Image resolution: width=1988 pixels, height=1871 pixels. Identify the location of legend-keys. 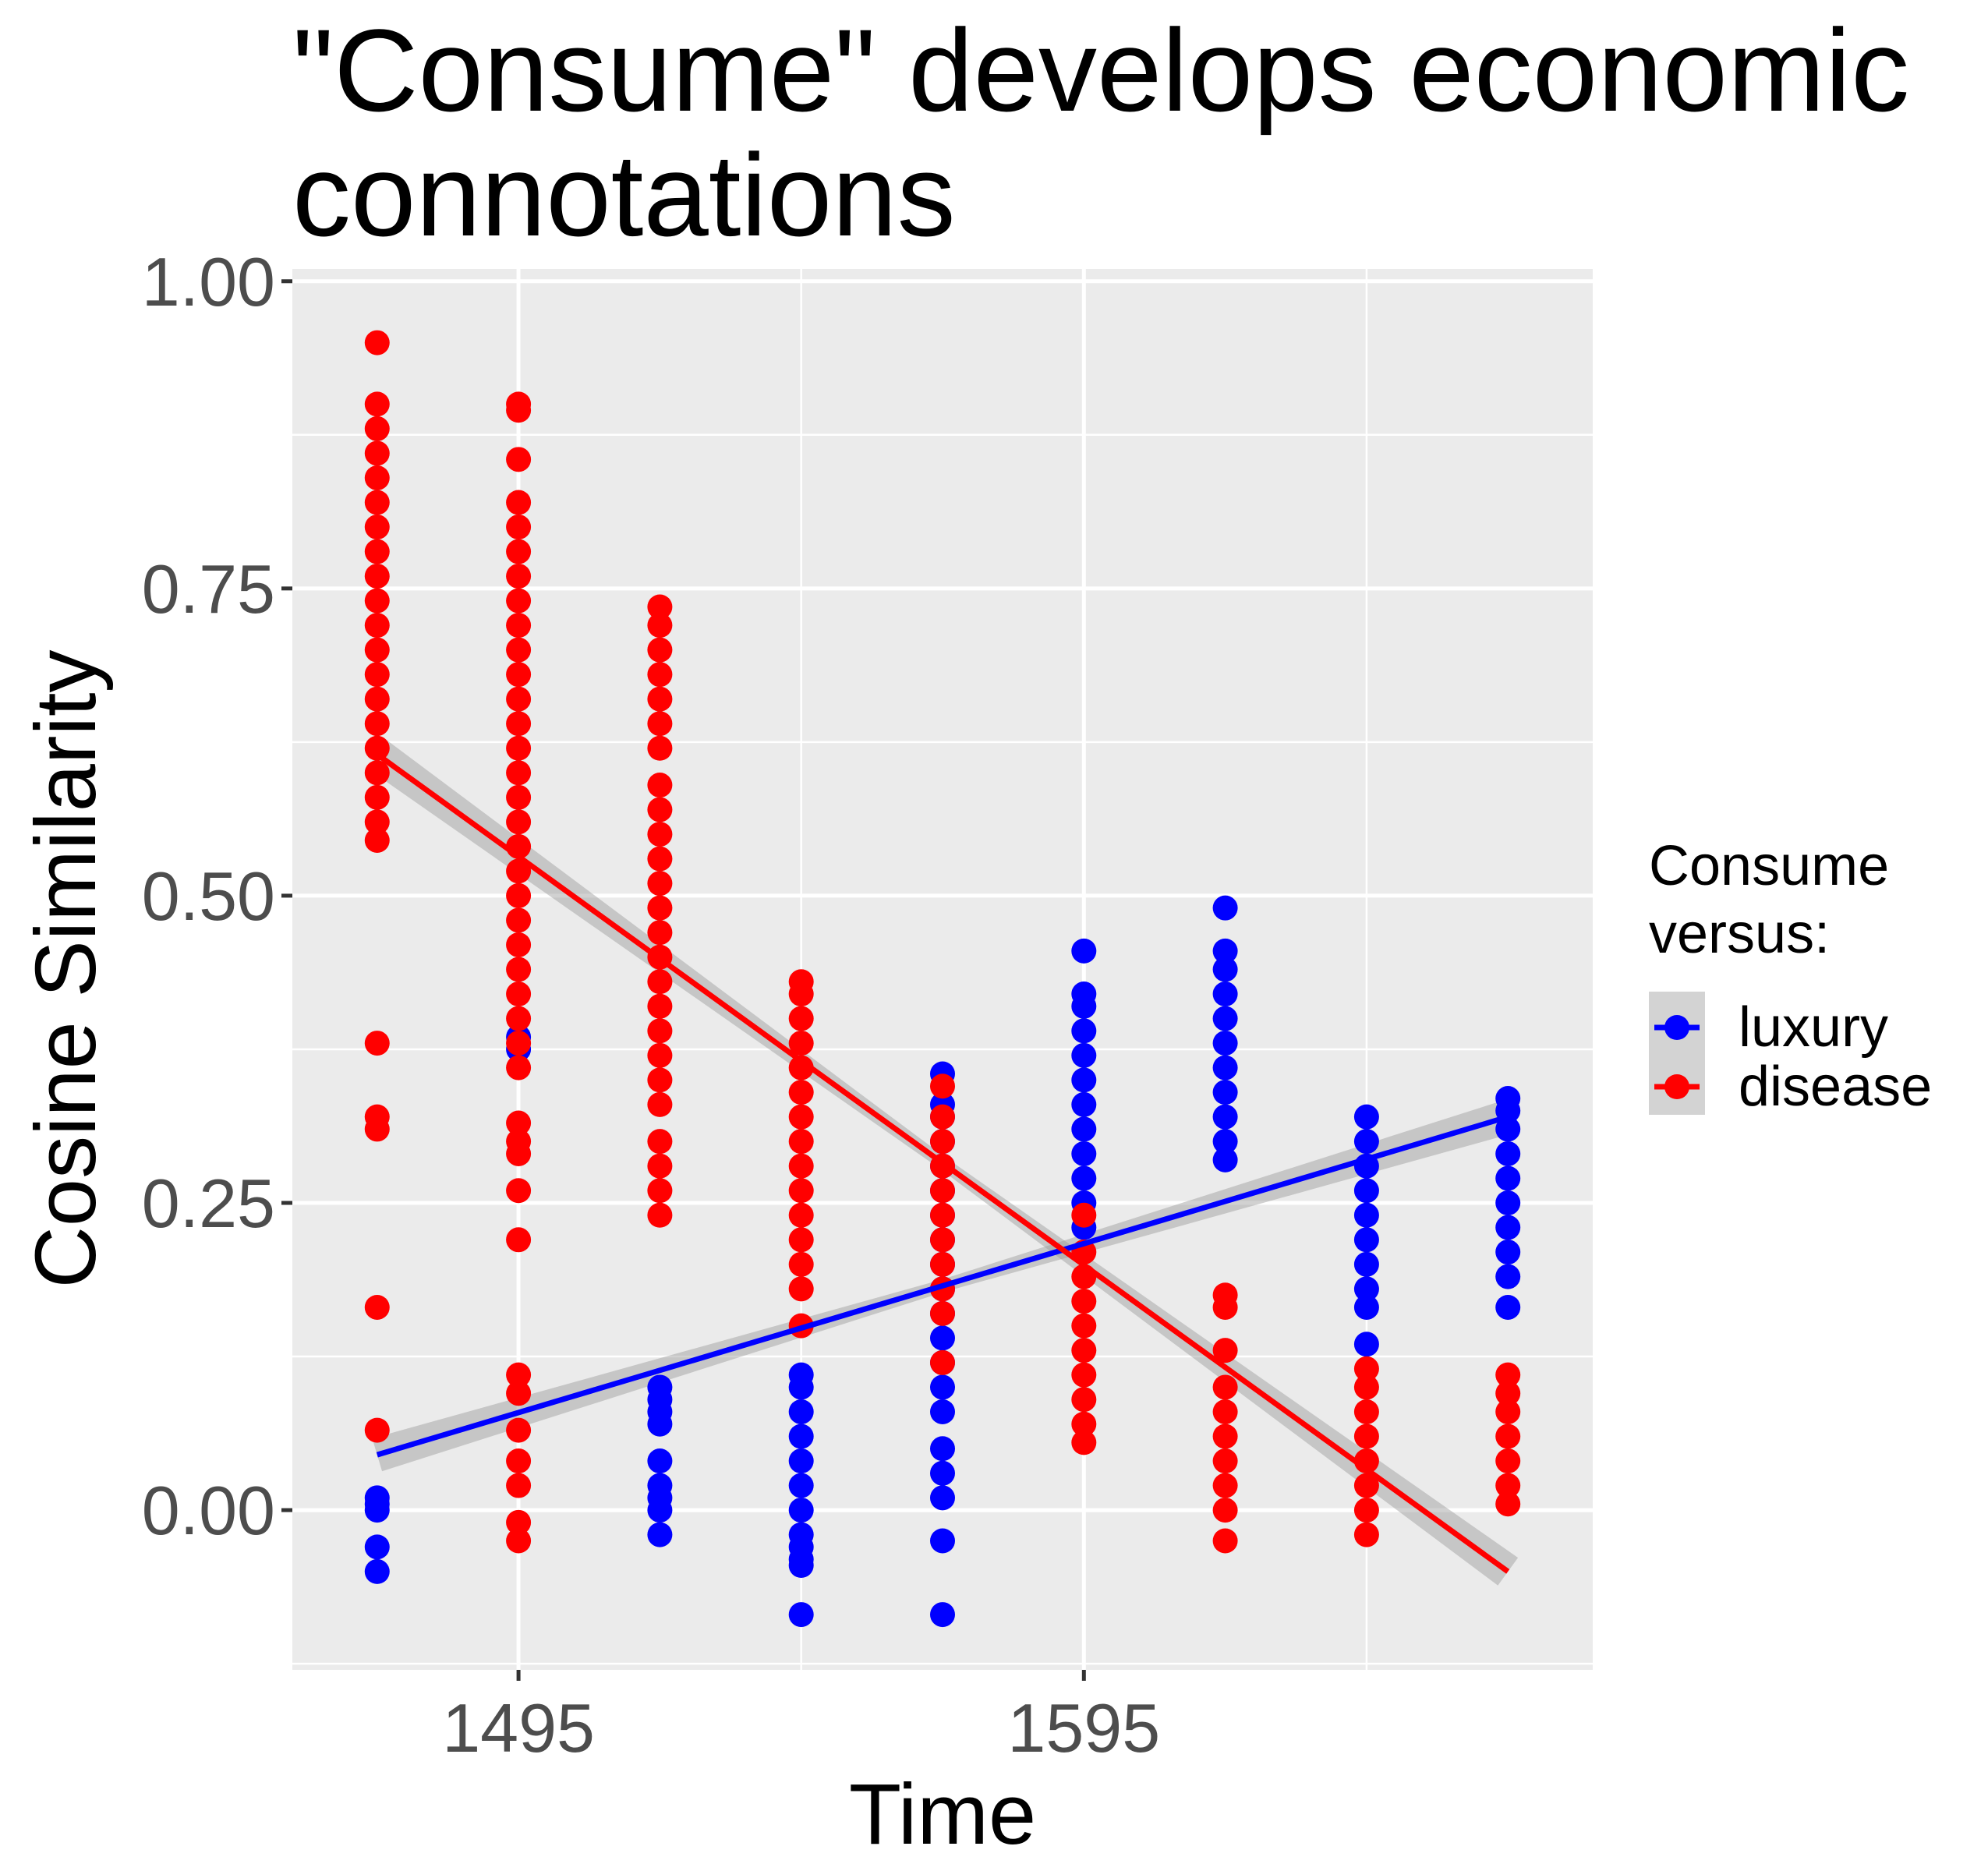
(1677, 1057).